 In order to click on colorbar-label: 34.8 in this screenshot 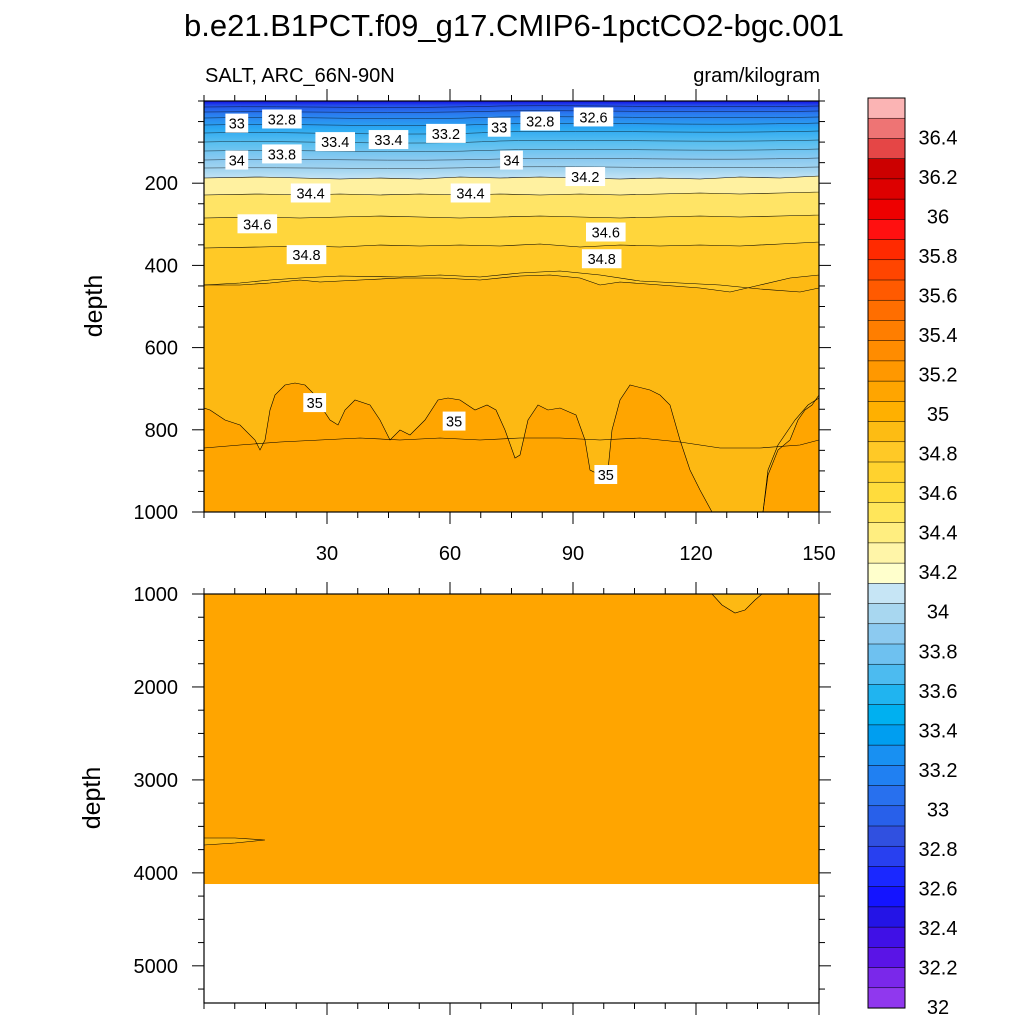, I will do `click(938, 455)`.